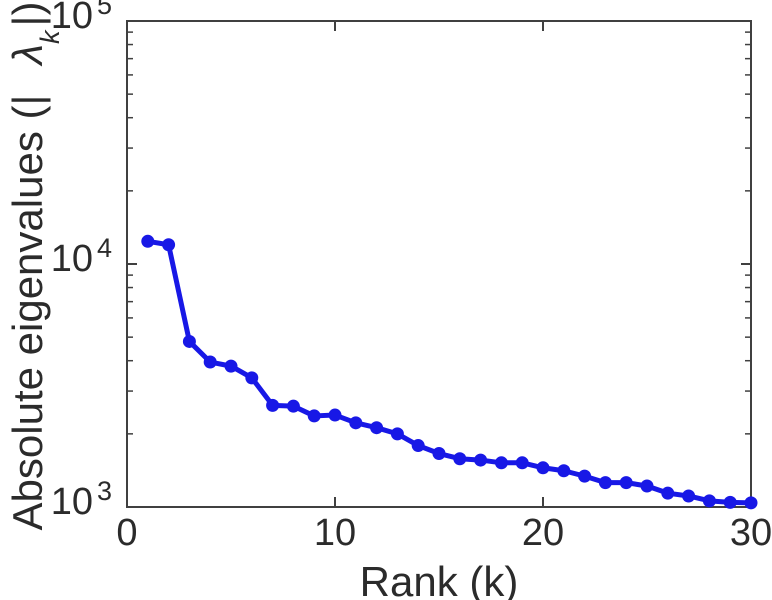 The height and width of the screenshot is (600, 772). I want to click on x-axis-label: Rank (k), so click(439, 579).